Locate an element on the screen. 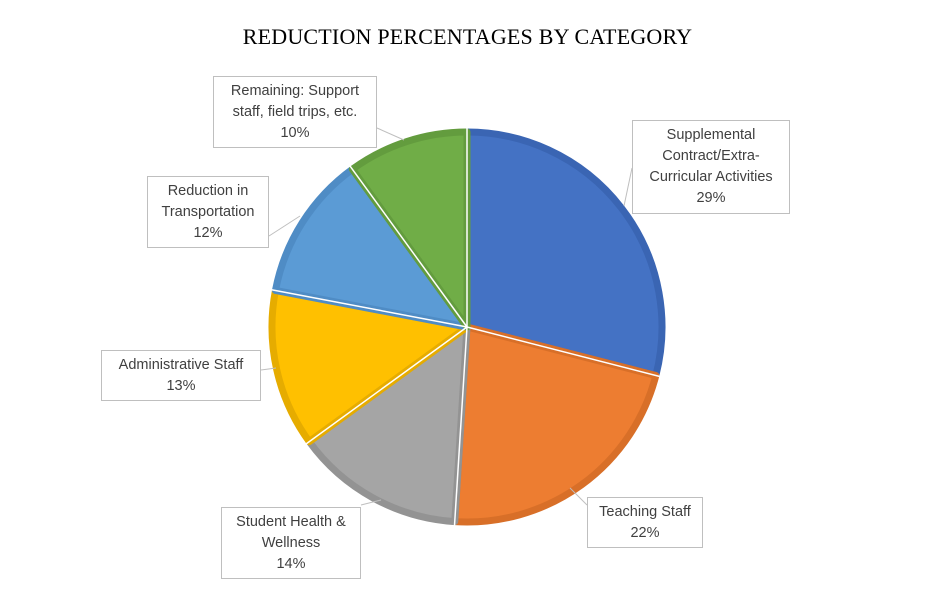 Image resolution: width=935 pixels, height=599 pixels. callout-teaching-staff: Teaching Staff 22% is located at coordinates (645, 522).